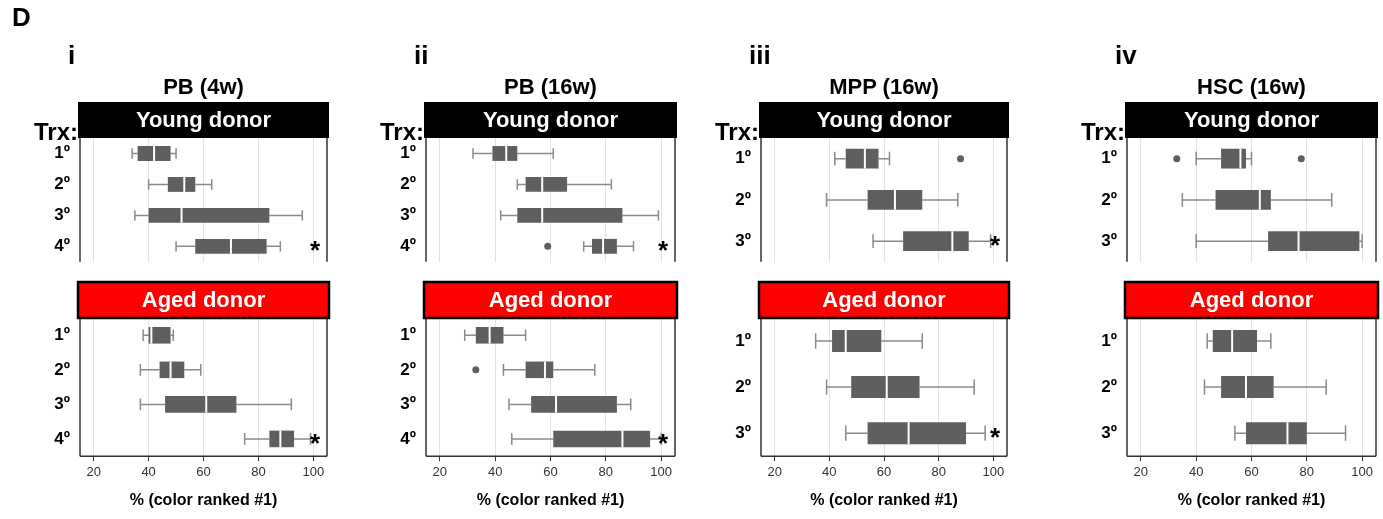  Describe the element at coordinates (1126, 55) in the screenshot. I see `text: iv` at that location.